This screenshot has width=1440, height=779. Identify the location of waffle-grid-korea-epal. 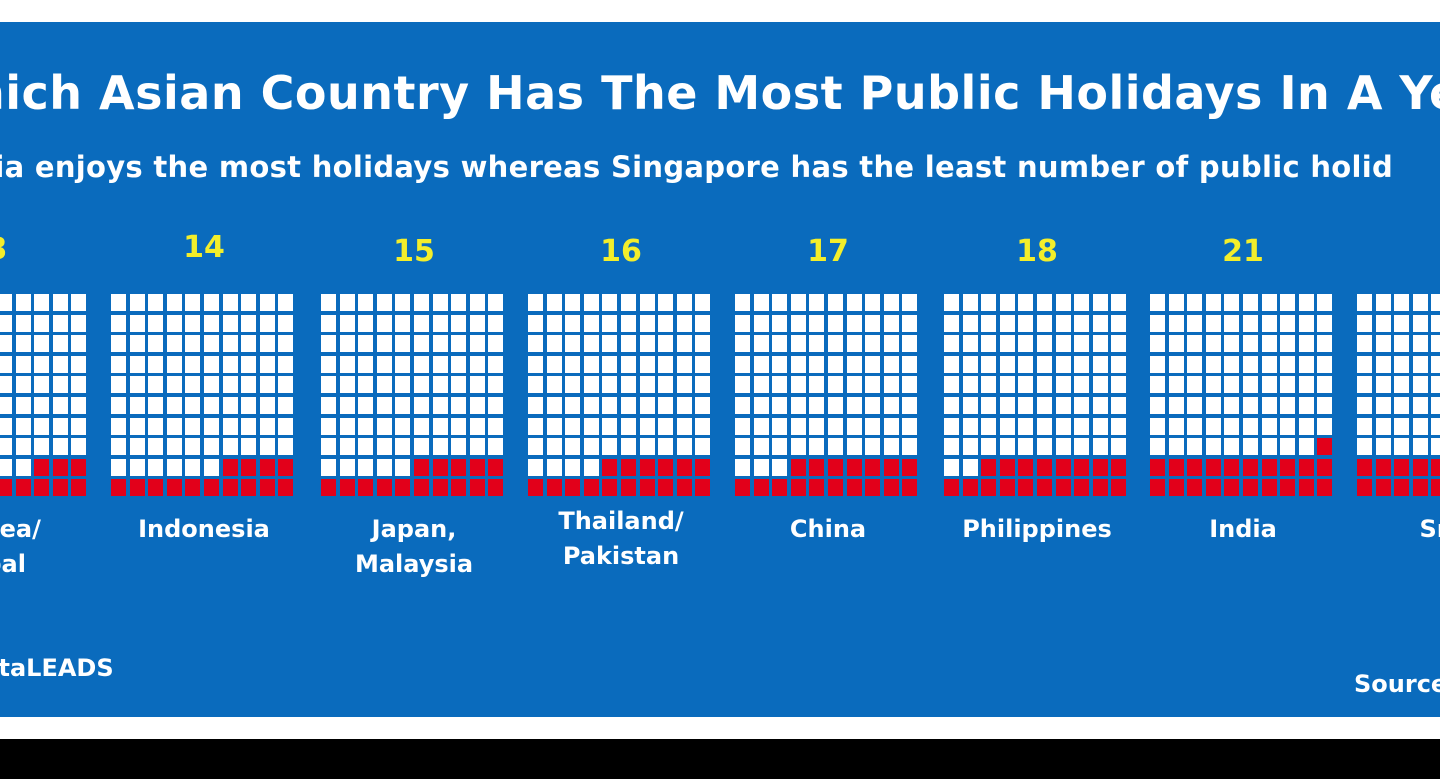
(45, 398).